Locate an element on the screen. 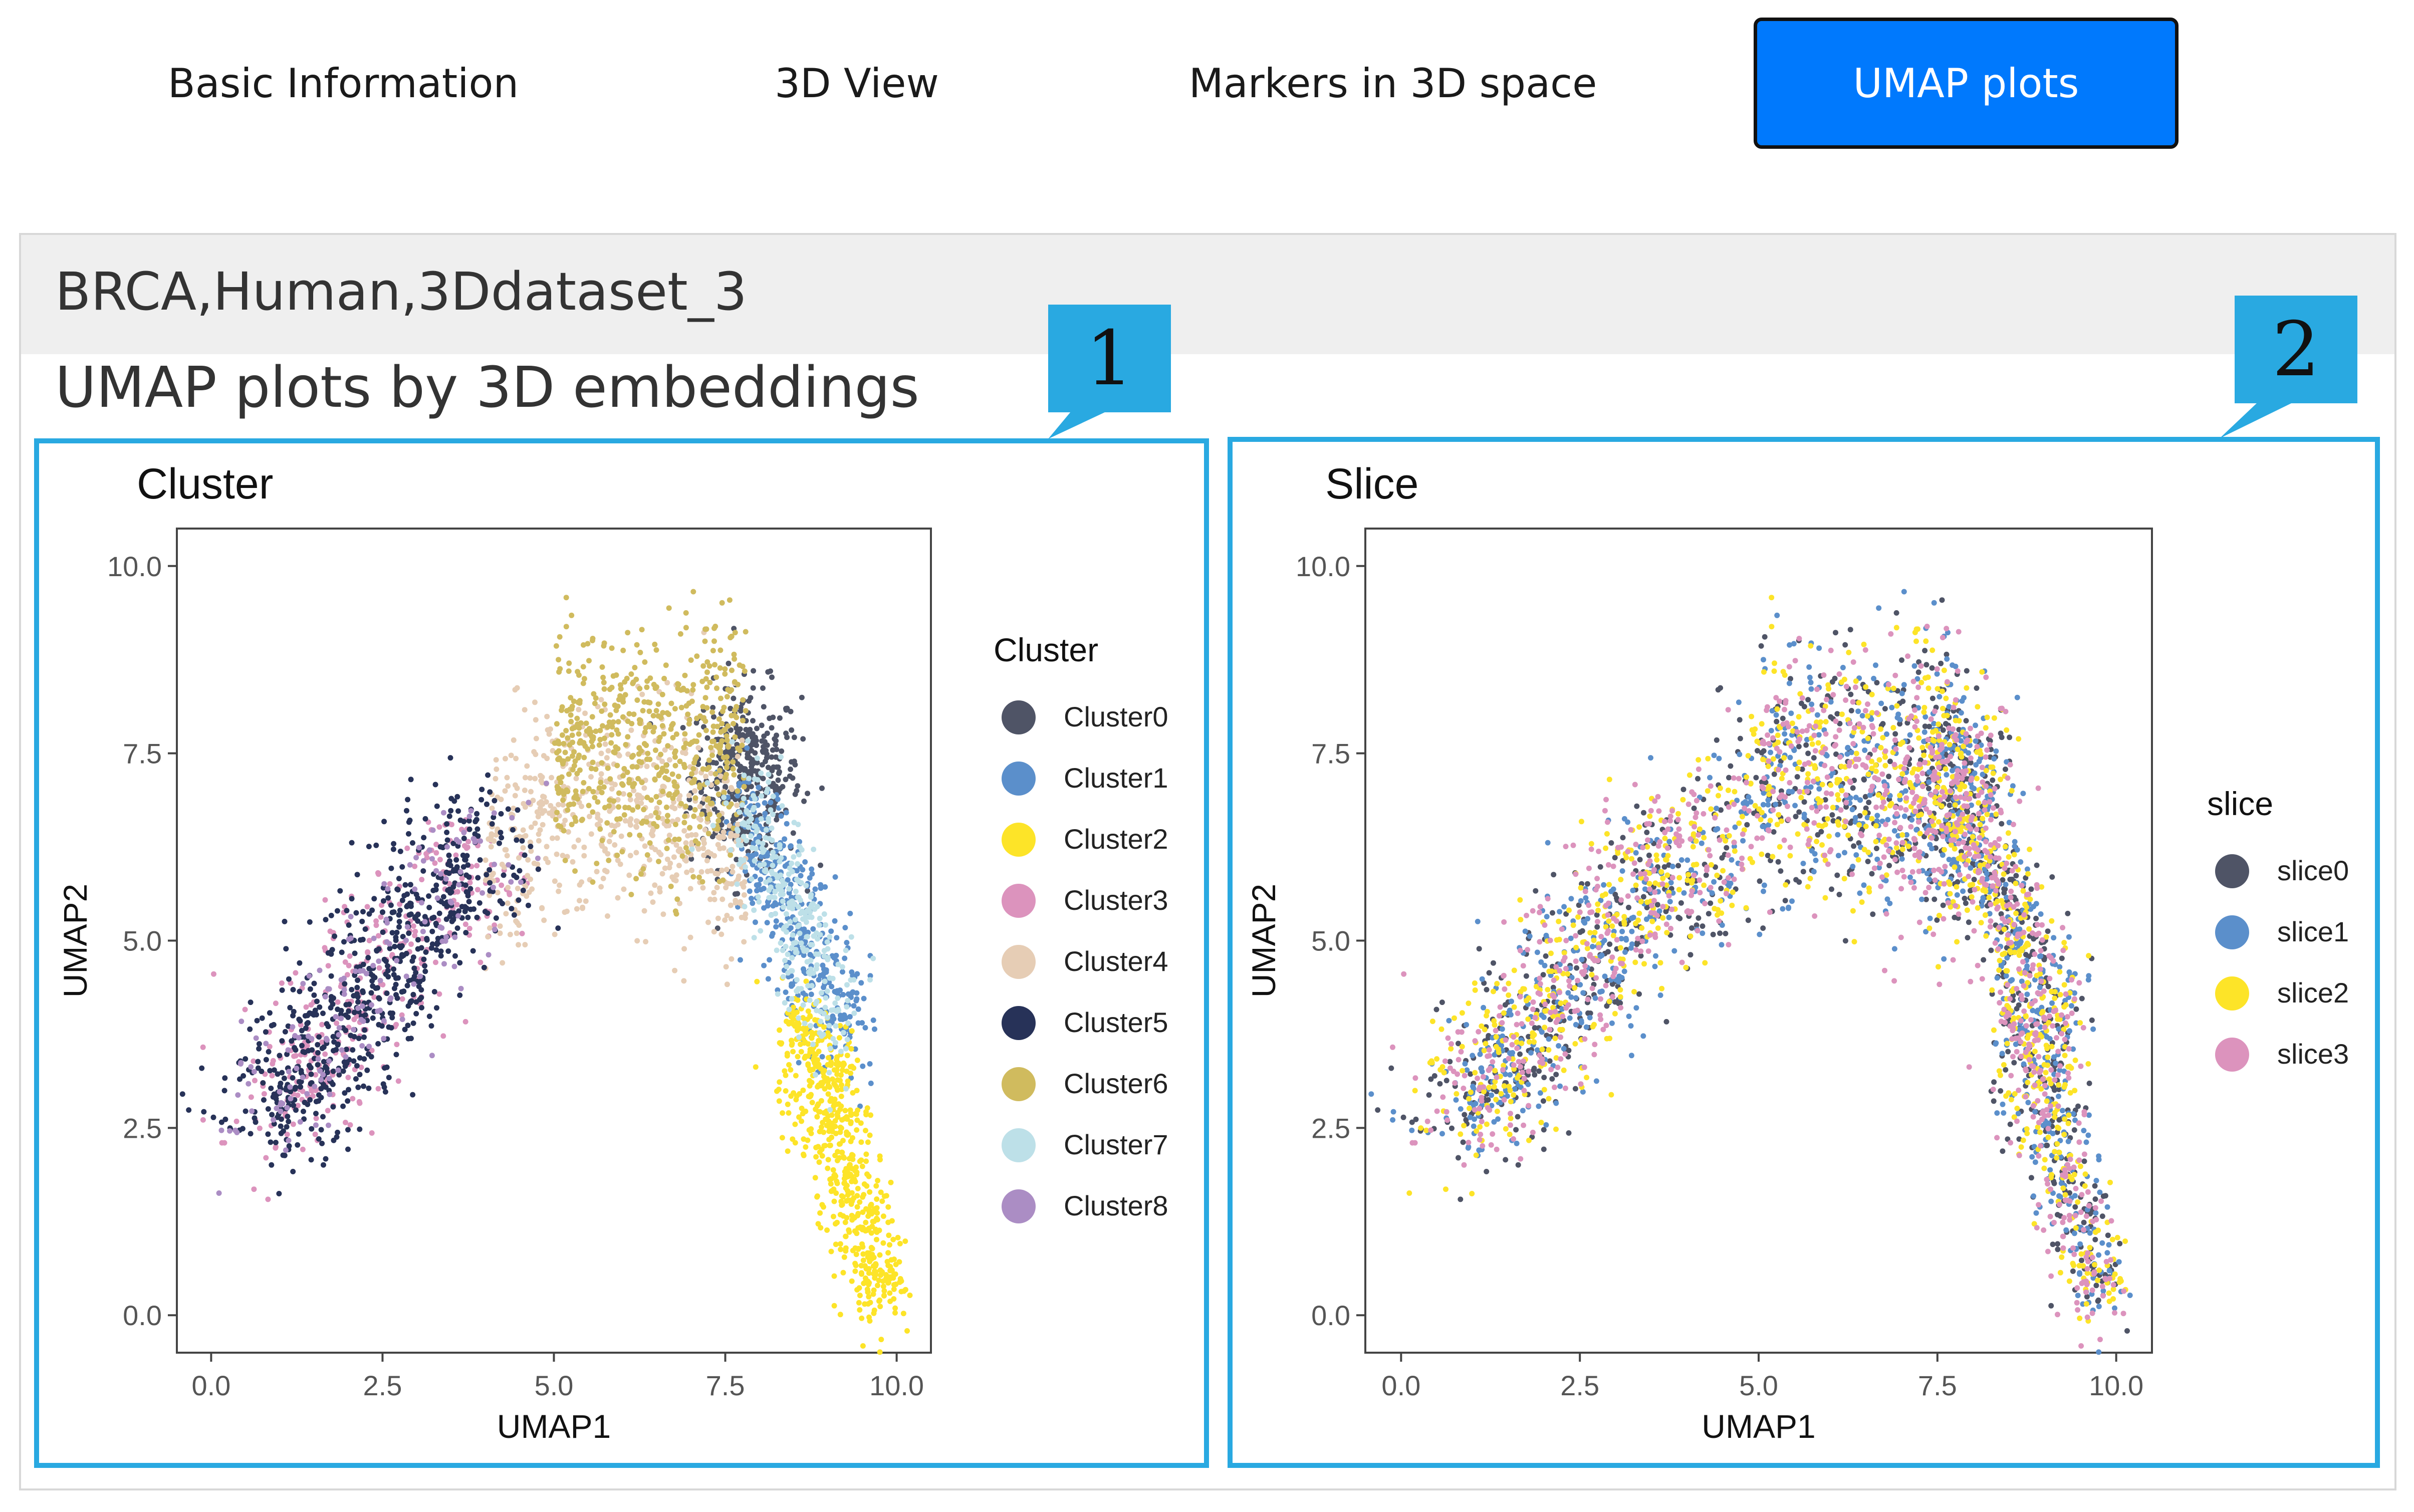 The height and width of the screenshot is (1512, 2414). tab-basic-information: Basic Information is located at coordinates (343, 83).